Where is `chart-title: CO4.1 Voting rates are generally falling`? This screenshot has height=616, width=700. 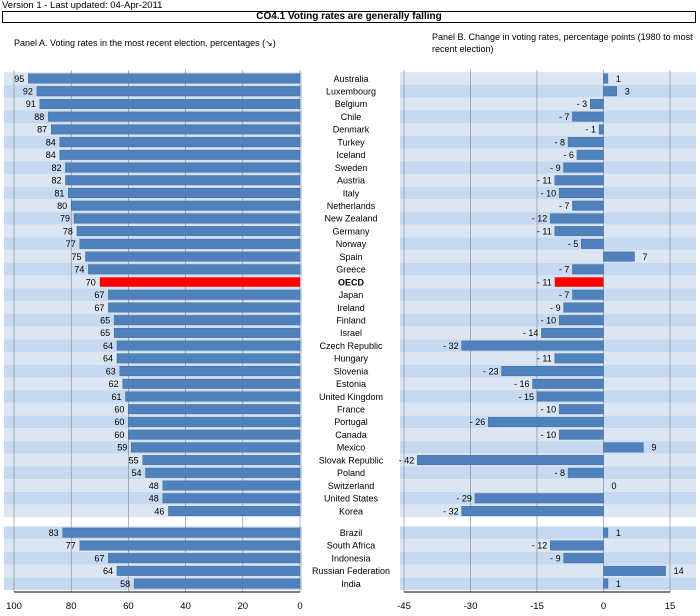
chart-title: CO4.1 Voting rates are generally falling is located at coordinates (349, 17).